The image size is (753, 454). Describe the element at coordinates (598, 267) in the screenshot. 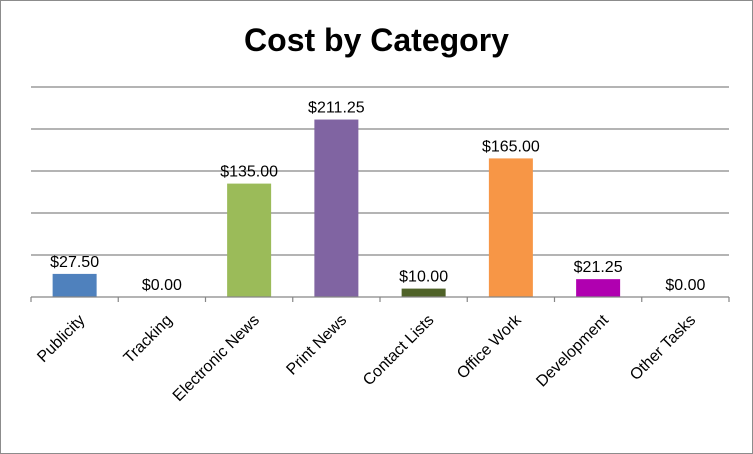

I see `data-label: $21.25` at that location.